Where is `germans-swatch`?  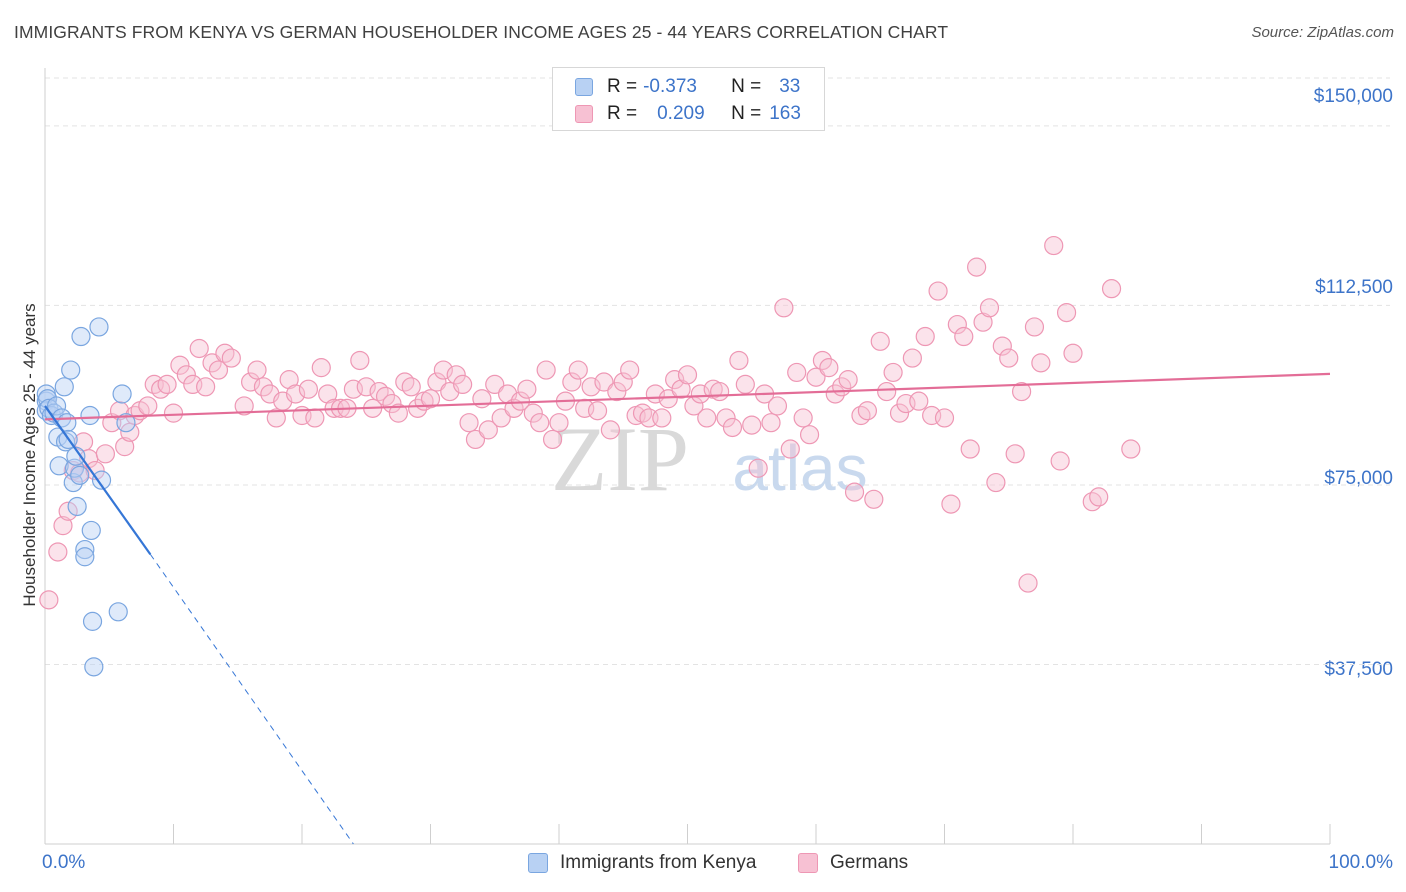
germans-swatch is located at coordinates (584, 114).